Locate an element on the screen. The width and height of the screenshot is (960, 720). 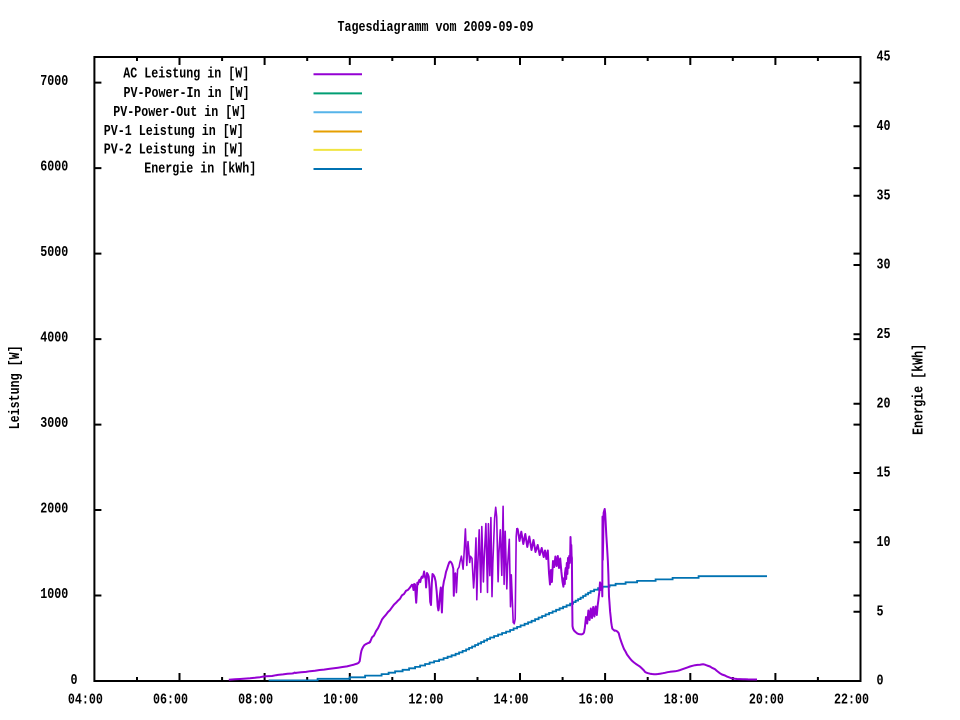
svg-text: 25 is located at coordinates (884, 335).